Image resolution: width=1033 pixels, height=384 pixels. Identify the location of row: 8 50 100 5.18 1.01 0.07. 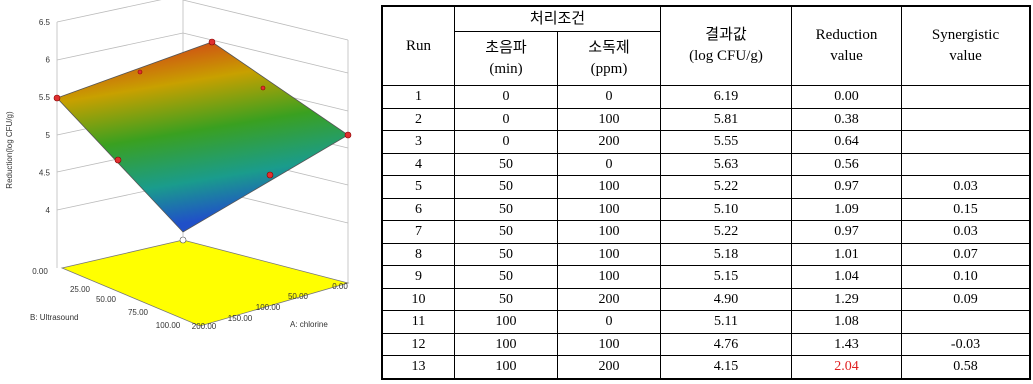
(706, 254).